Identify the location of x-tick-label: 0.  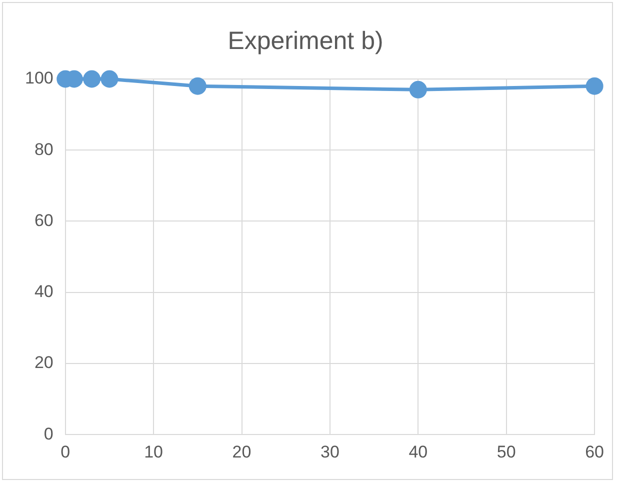
(65, 452).